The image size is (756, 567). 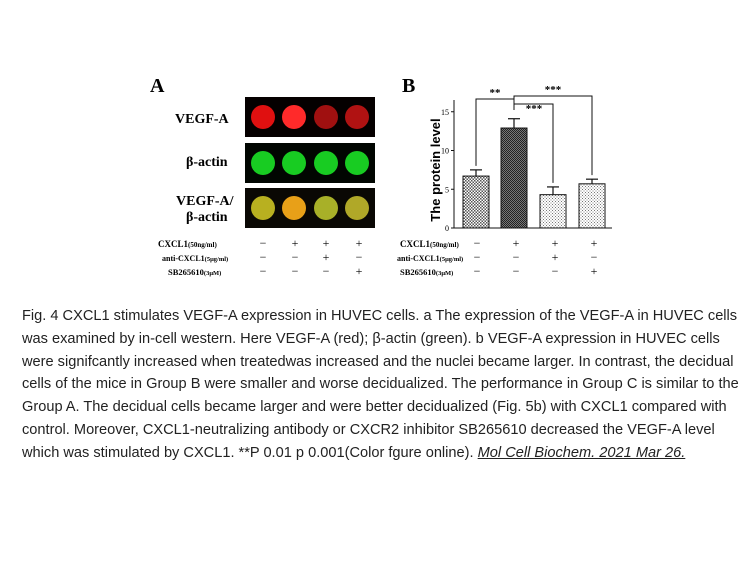 What do you see at coordinates (445, 112) in the screenshot?
I see `y-tick-label: 15` at bounding box center [445, 112].